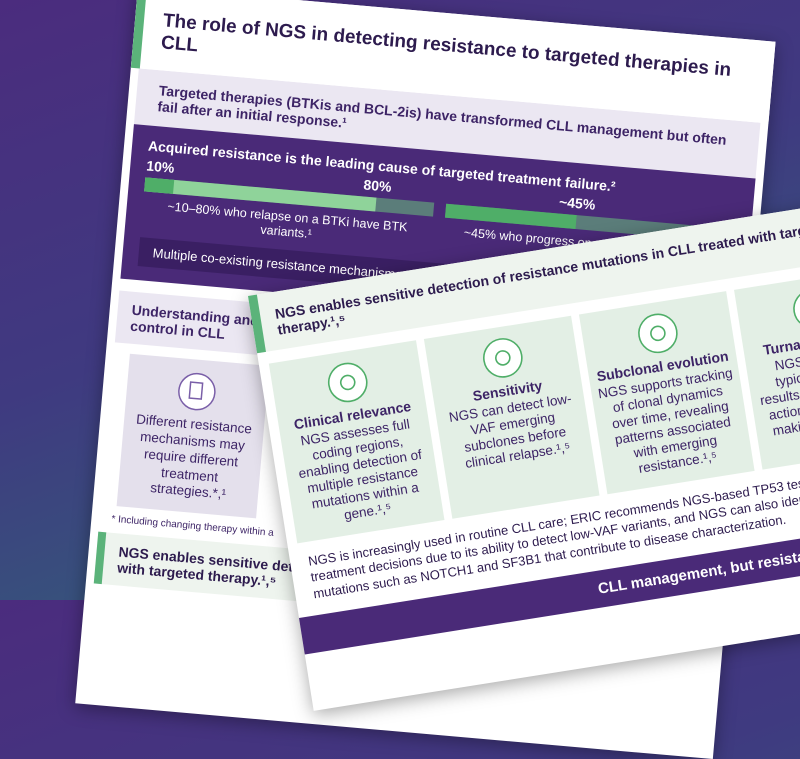  I want to click on btk-low-label: 10%, so click(160, 166).